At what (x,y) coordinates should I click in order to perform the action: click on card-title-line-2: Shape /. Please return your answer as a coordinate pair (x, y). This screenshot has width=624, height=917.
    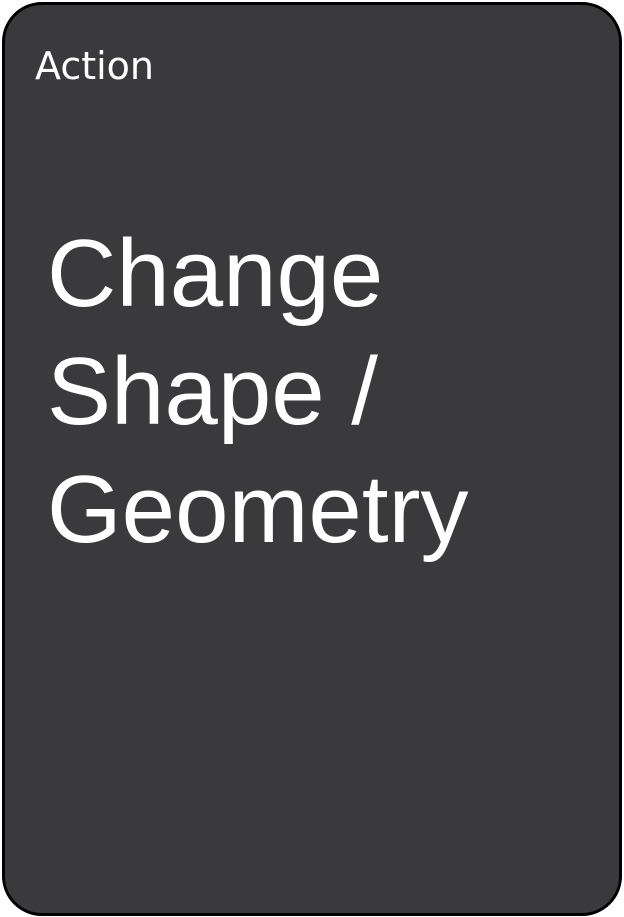
    Looking at the image, I should click on (212, 391).